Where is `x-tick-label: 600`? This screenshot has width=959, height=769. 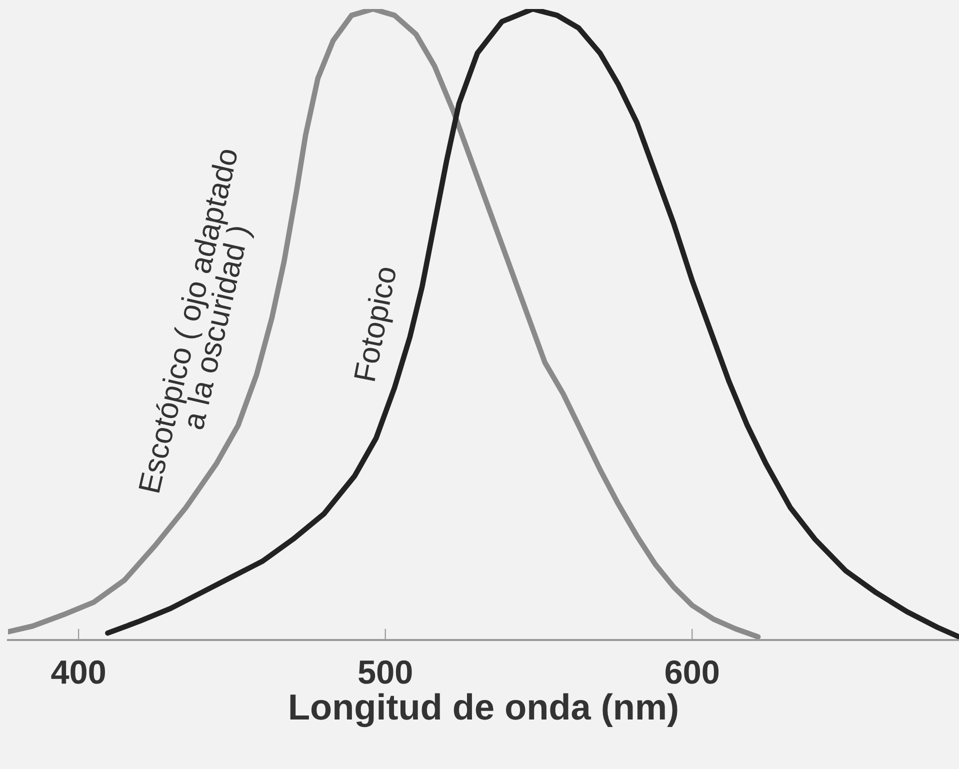
x-tick-label: 600 is located at coordinates (692, 672).